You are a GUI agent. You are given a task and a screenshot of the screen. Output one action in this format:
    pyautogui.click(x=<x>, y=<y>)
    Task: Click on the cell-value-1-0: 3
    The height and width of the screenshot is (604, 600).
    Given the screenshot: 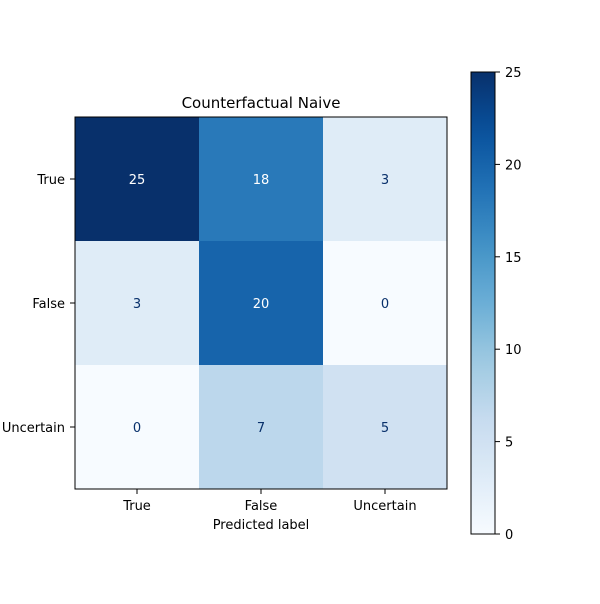 What is the action you would take?
    pyautogui.click(x=137, y=304)
    